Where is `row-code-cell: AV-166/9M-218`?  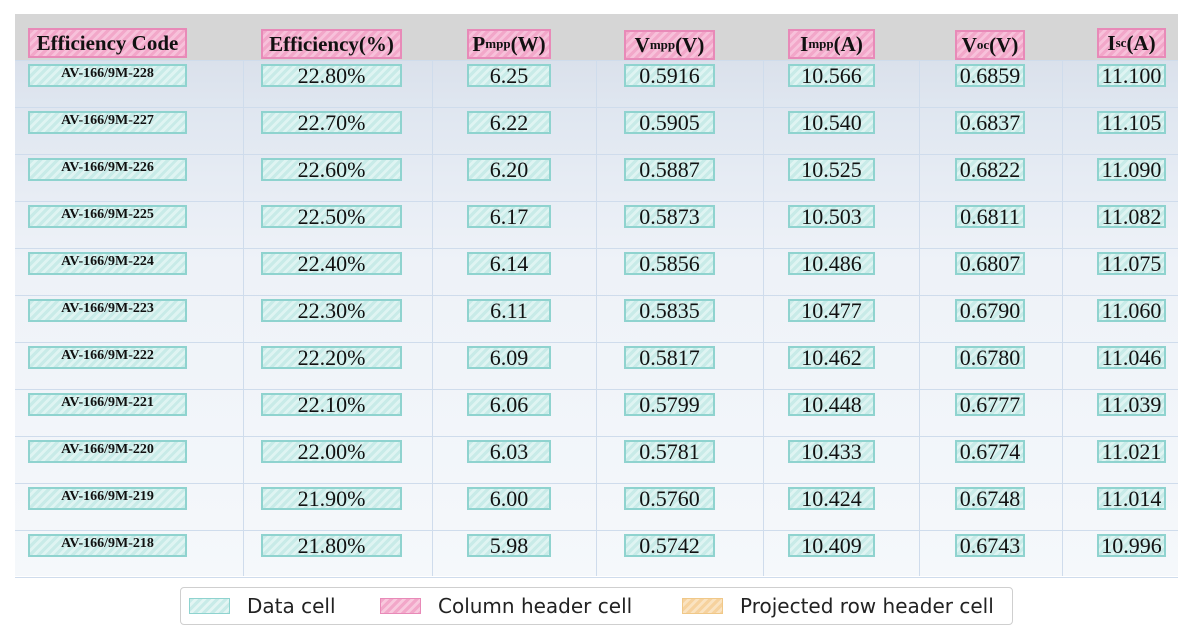
row-code-cell: AV-166/9M-218 is located at coordinates (107, 545).